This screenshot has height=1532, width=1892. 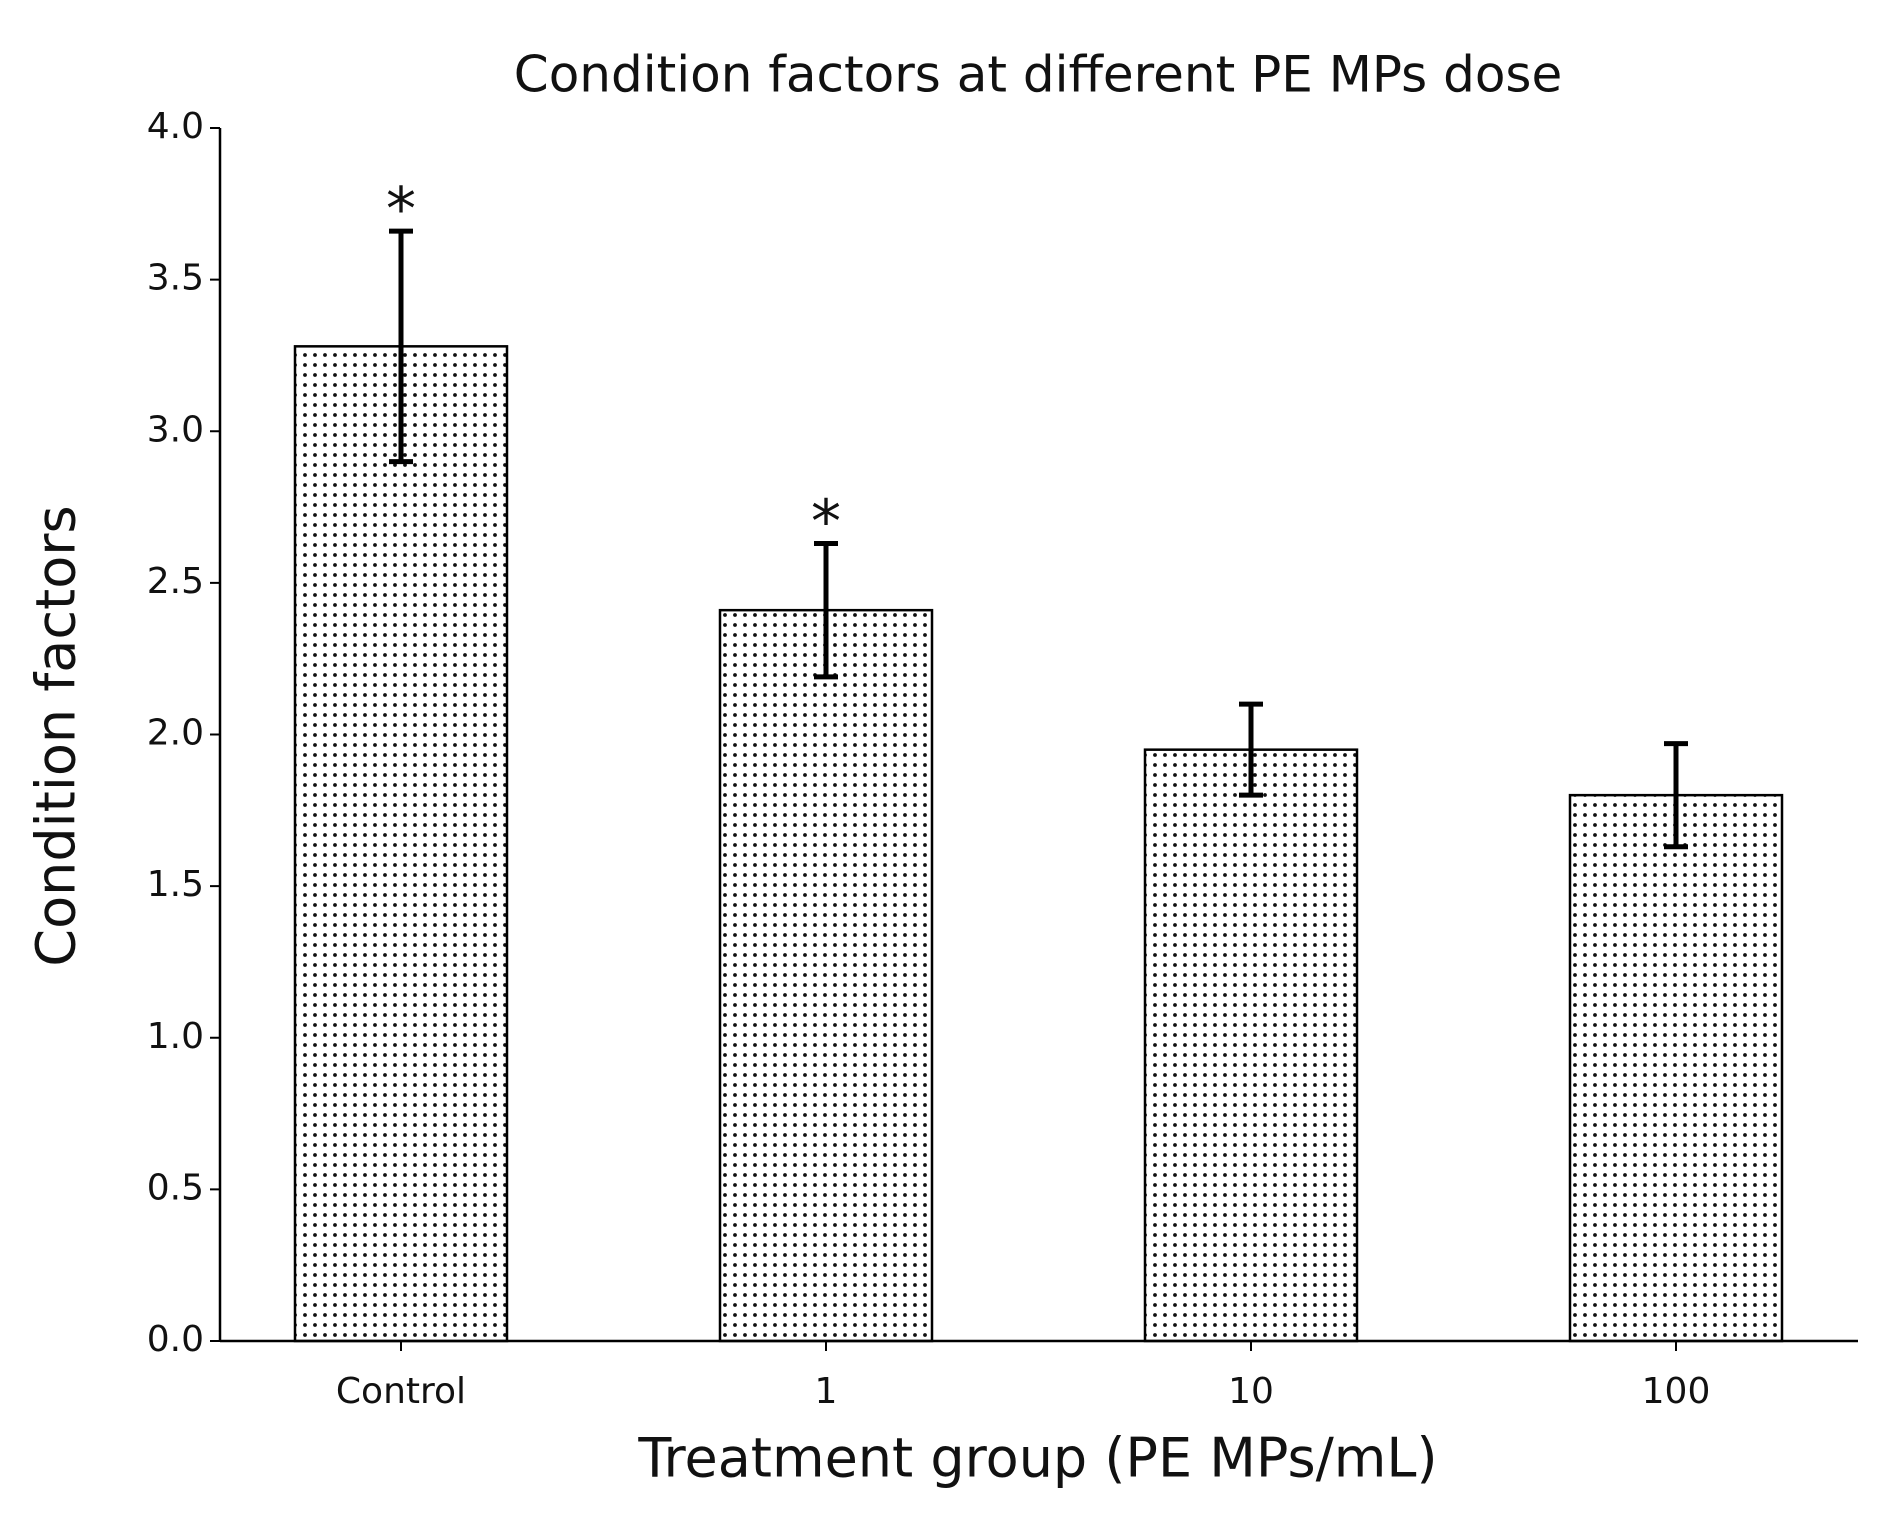 What do you see at coordinates (175, 429) in the screenshot?
I see `y-tick-label: 3.0` at bounding box center [175, 429].